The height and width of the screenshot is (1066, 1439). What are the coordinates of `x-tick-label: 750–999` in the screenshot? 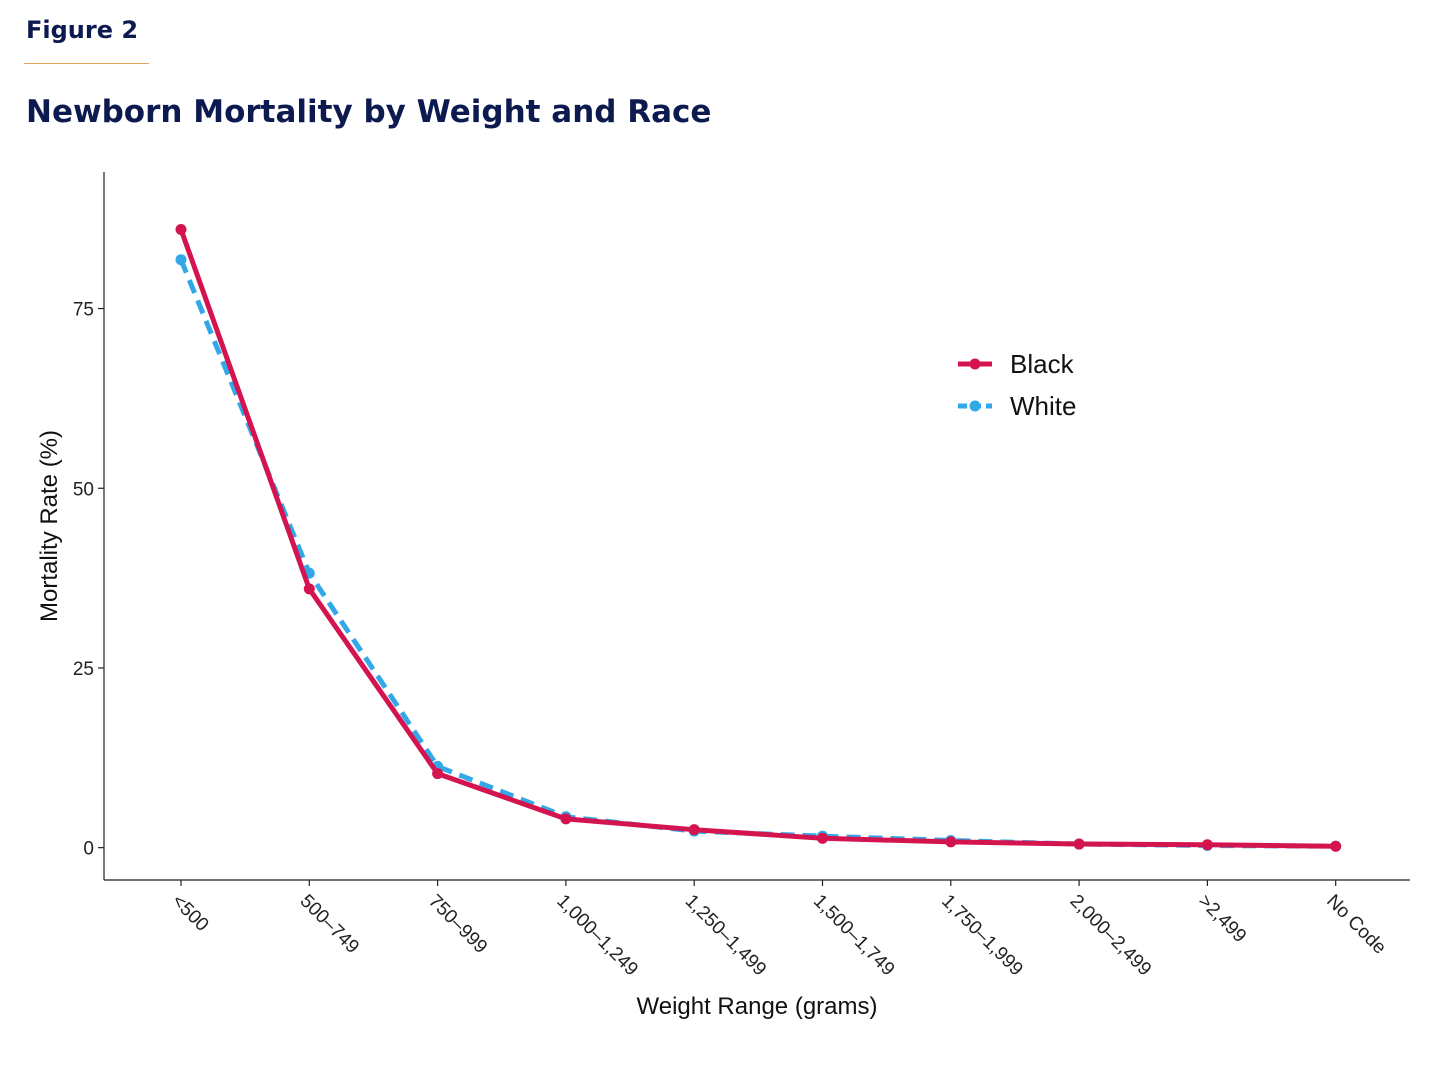 It's located at (457, 924).